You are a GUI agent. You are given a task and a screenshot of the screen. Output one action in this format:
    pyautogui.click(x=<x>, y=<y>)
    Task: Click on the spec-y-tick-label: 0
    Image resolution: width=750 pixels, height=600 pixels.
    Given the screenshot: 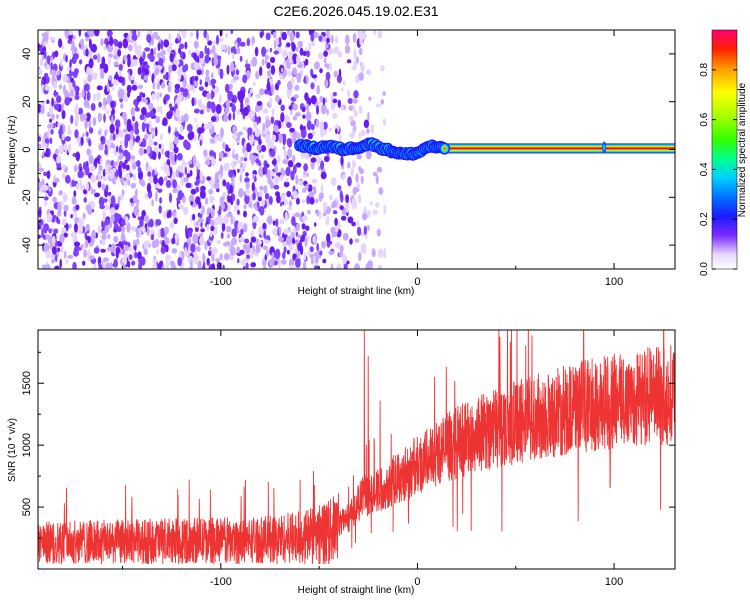 What is the action you would take?
    pyautogui.click(x=27, y=149)
    